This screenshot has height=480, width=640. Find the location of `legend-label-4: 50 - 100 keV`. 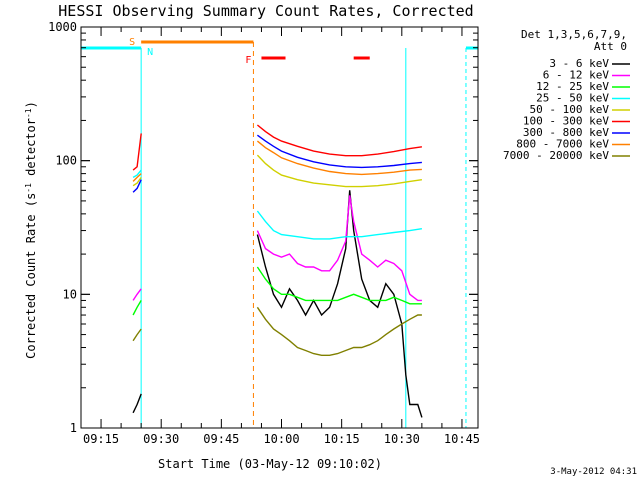

legend-label-4: 50 - 100 keV is located at coordinates (570, 109).